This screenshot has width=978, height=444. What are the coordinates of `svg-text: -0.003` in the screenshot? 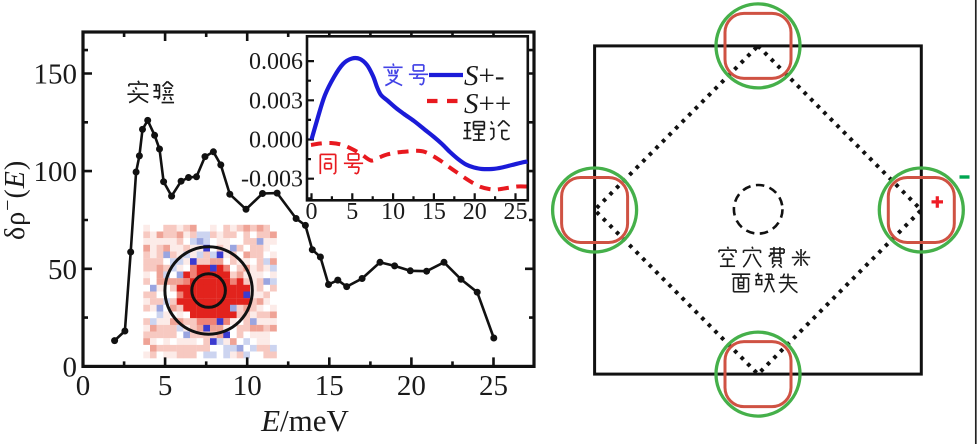 It's located at (272, 180).